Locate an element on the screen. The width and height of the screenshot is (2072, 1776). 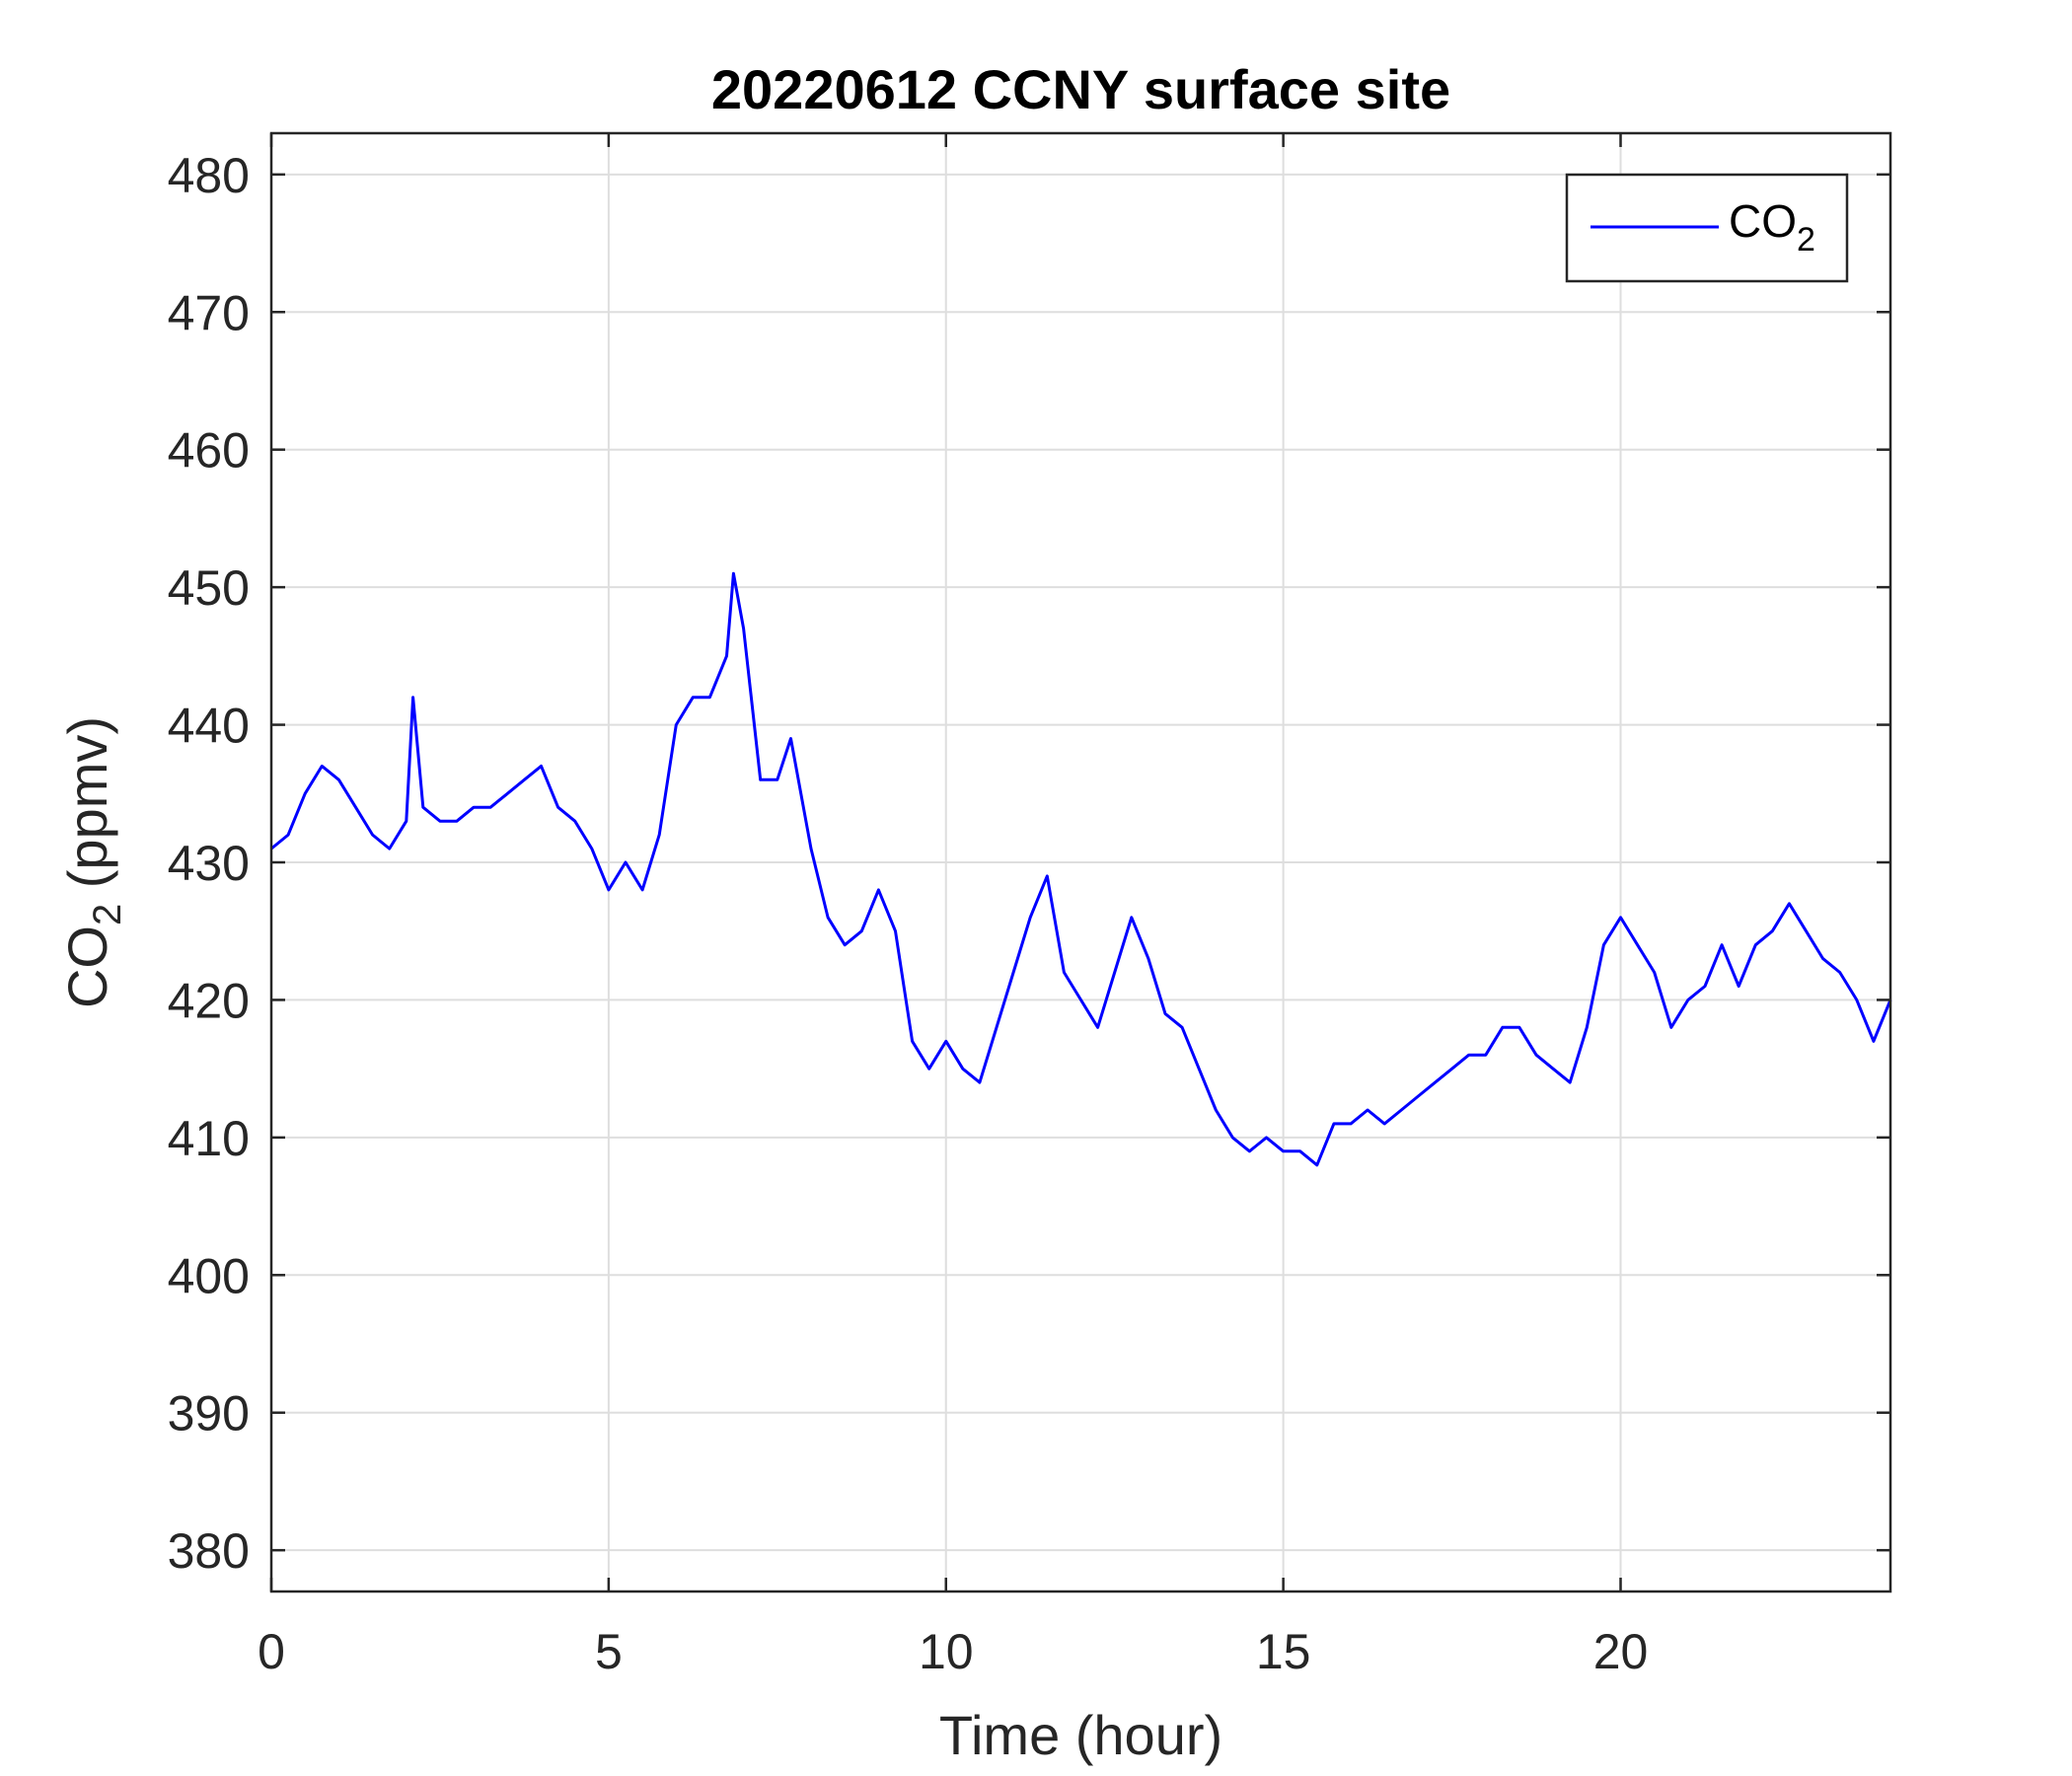
chart-title: 20220612 CCNY surface site is located at coordinates (1081, 89).